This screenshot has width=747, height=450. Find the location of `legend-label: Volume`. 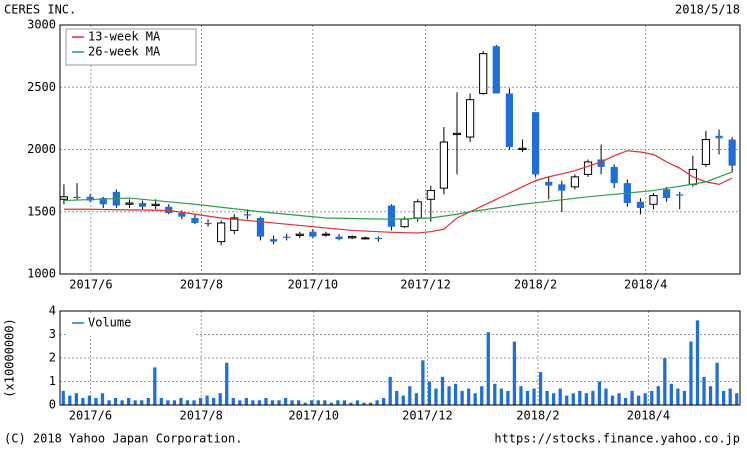

legend-label: Volume is located at coordinates (109, 323).